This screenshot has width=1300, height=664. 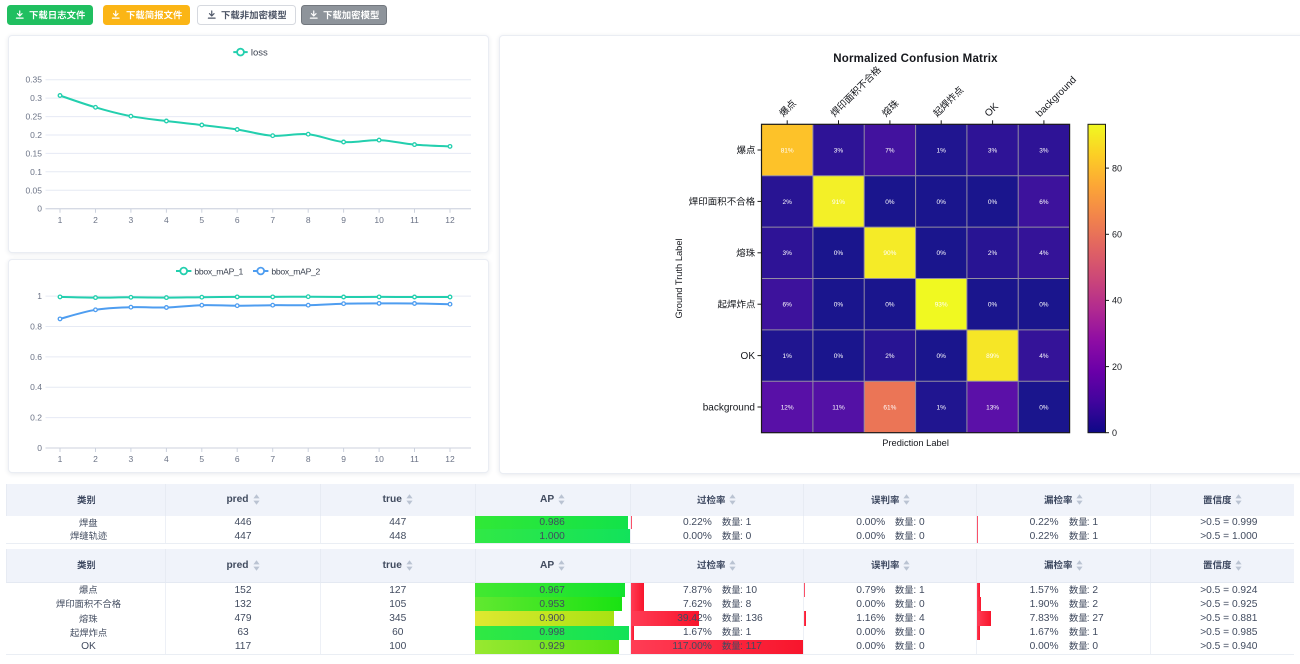 What do you see at coordinates (889, 407) in the screenshot?
I see `svg-text: 61%` at bounding box center [889, 407].